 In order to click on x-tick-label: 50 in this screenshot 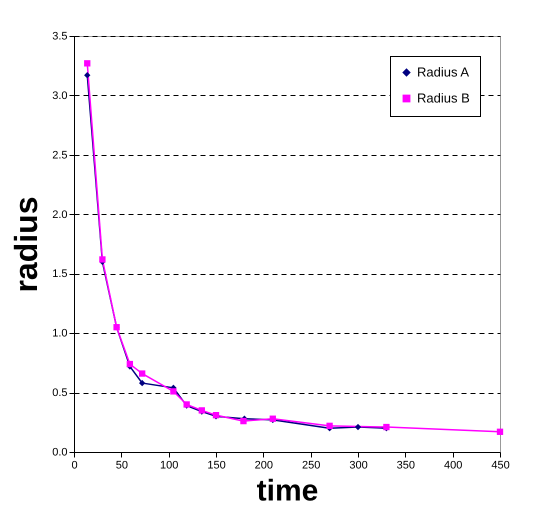, I will do `click(122, 466)`.